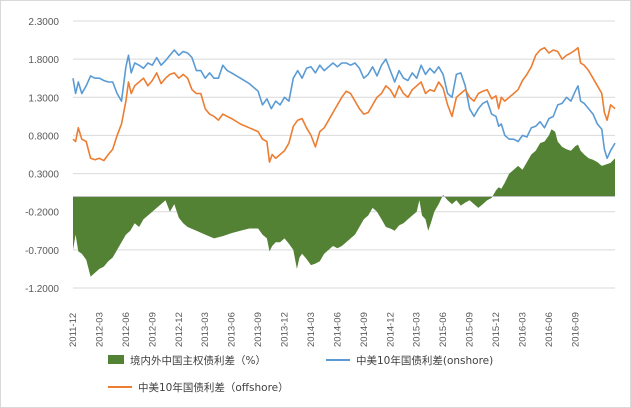 This screenshot has height=408, width=631. What do you see at coordinates (424, 360) in the screenshot?
I see `legend-label: 中美10年国债利差(onshore)` at bounding box center [424, 360].